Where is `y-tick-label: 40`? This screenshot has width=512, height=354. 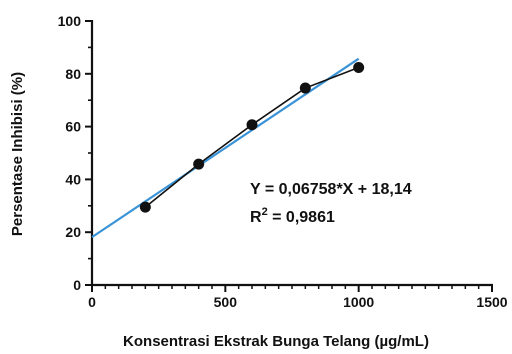
y-tick-label: 40 is located at coordinates (73, 179).